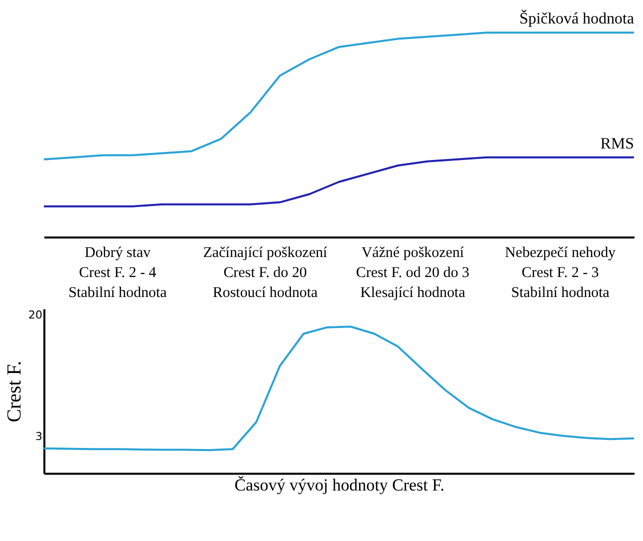 This screenshot has height=541, width=643. What do you see at coordinates (560, 272) in the screenshot?
I see `text: Nebezpečí nehody Crest F. 2 - 3 Stabilní hodnota` at bounding box center [560, 272].